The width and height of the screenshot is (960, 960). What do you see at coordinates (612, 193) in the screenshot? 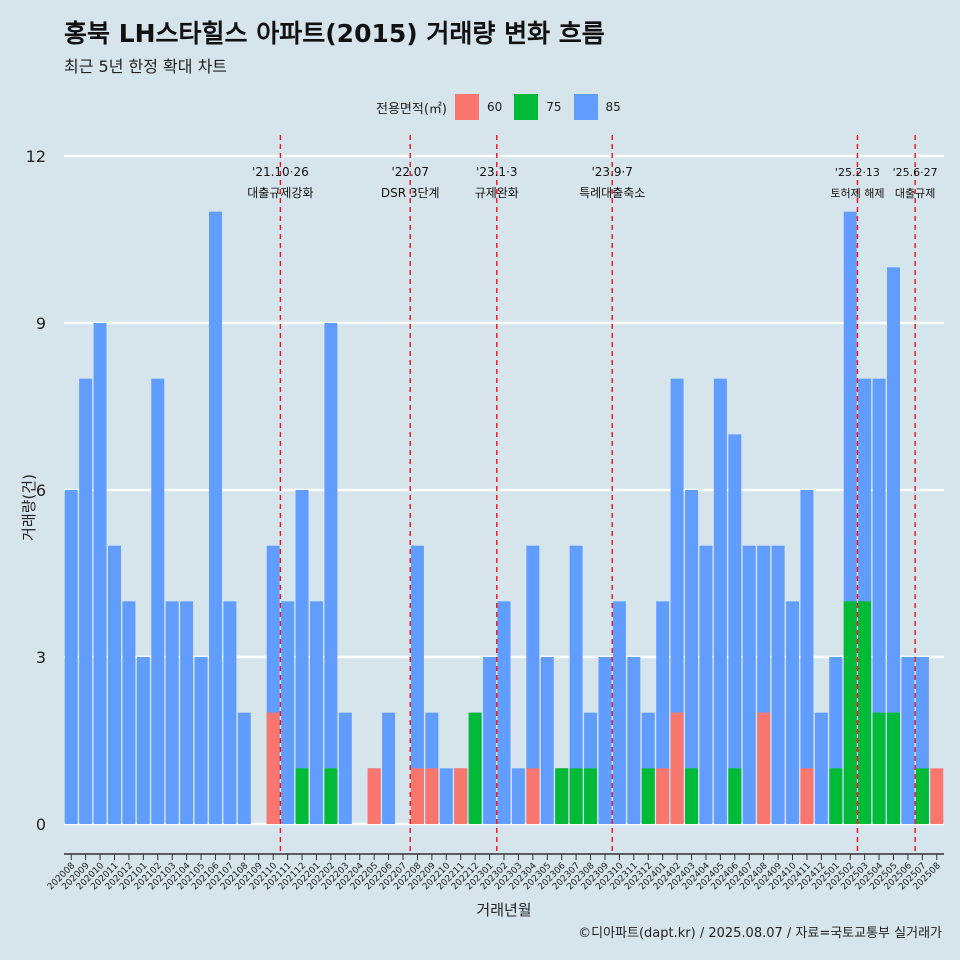
I see `event-label-3: 특례대출축소` at bounding box center [612, 193].